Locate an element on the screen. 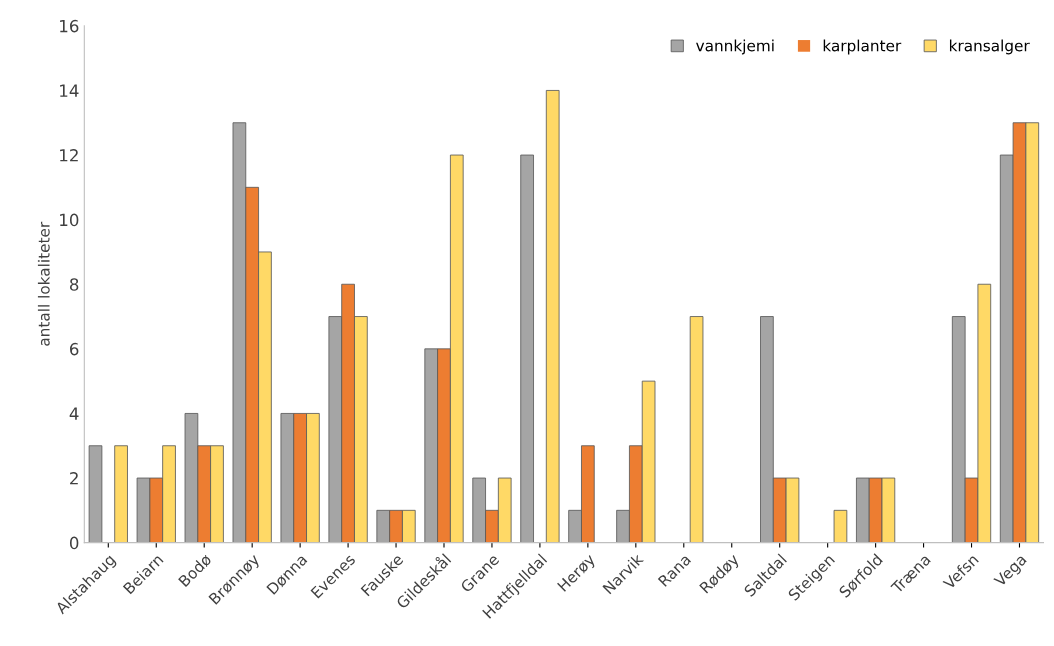 This screenshot has width=1054, height=646. legend-label: vannkjemi is located at coordinates (735, 47).